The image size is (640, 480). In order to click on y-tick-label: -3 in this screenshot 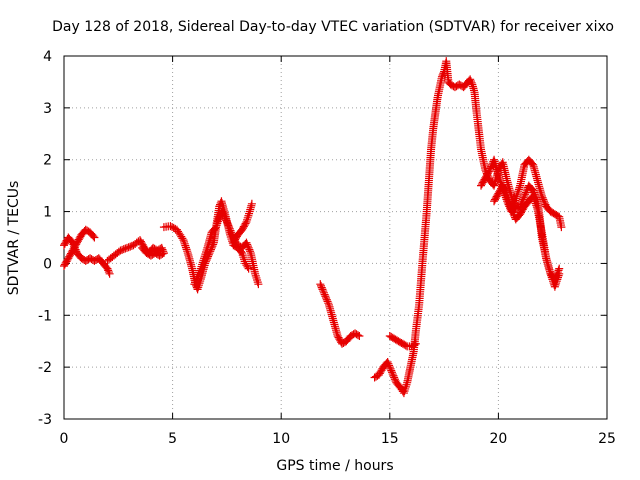, I will do `click(45, 420)`.